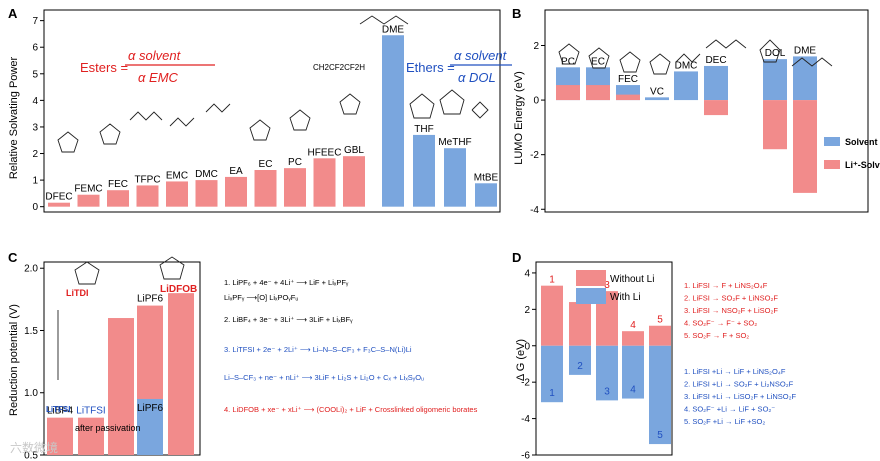 This screenshot has height=461, width=880. Describe the element at coordinates (481, 55) in the screenshot. I see `ethers-formula-num: α solvent` at that location.